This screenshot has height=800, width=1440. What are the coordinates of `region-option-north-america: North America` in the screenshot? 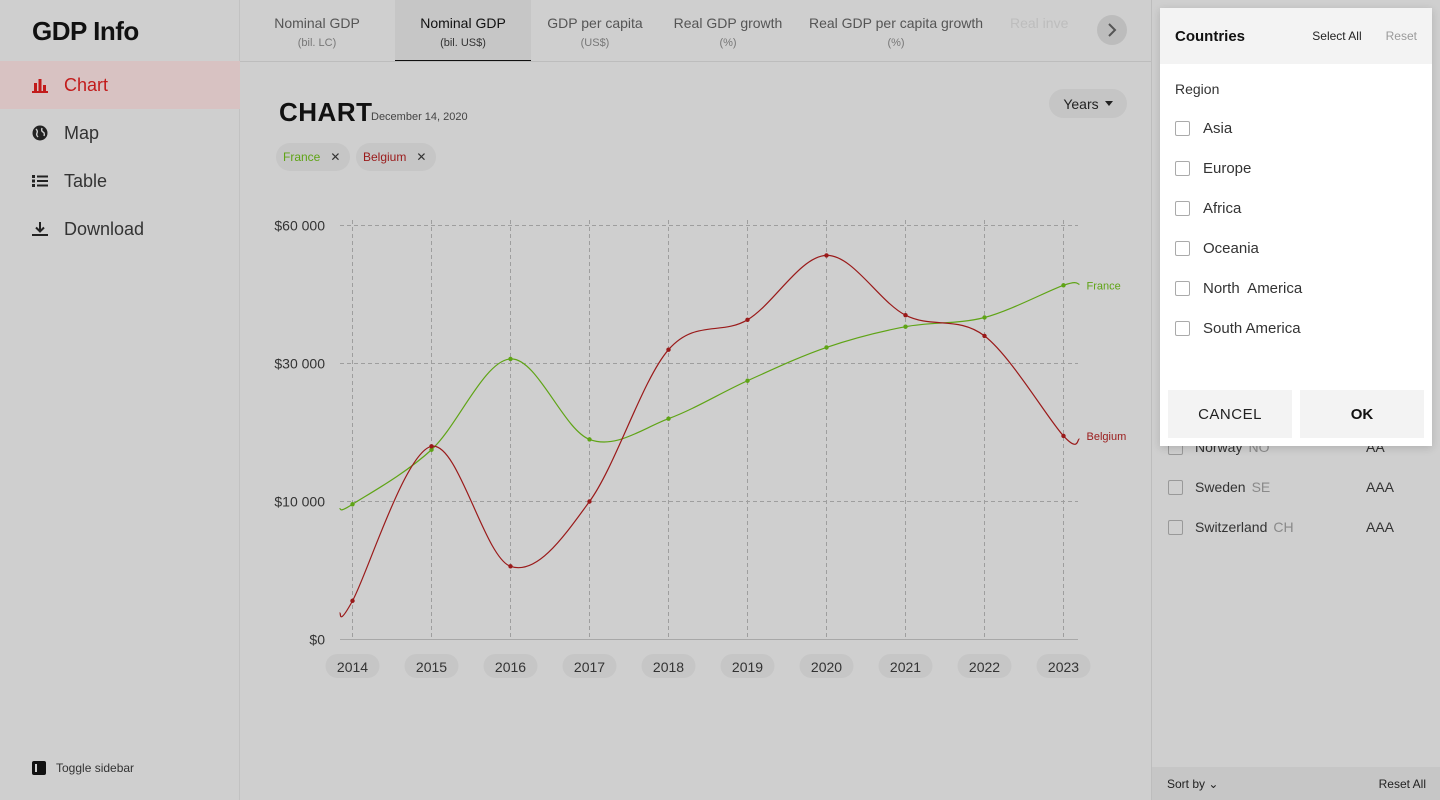 It's located at (1238, 288).